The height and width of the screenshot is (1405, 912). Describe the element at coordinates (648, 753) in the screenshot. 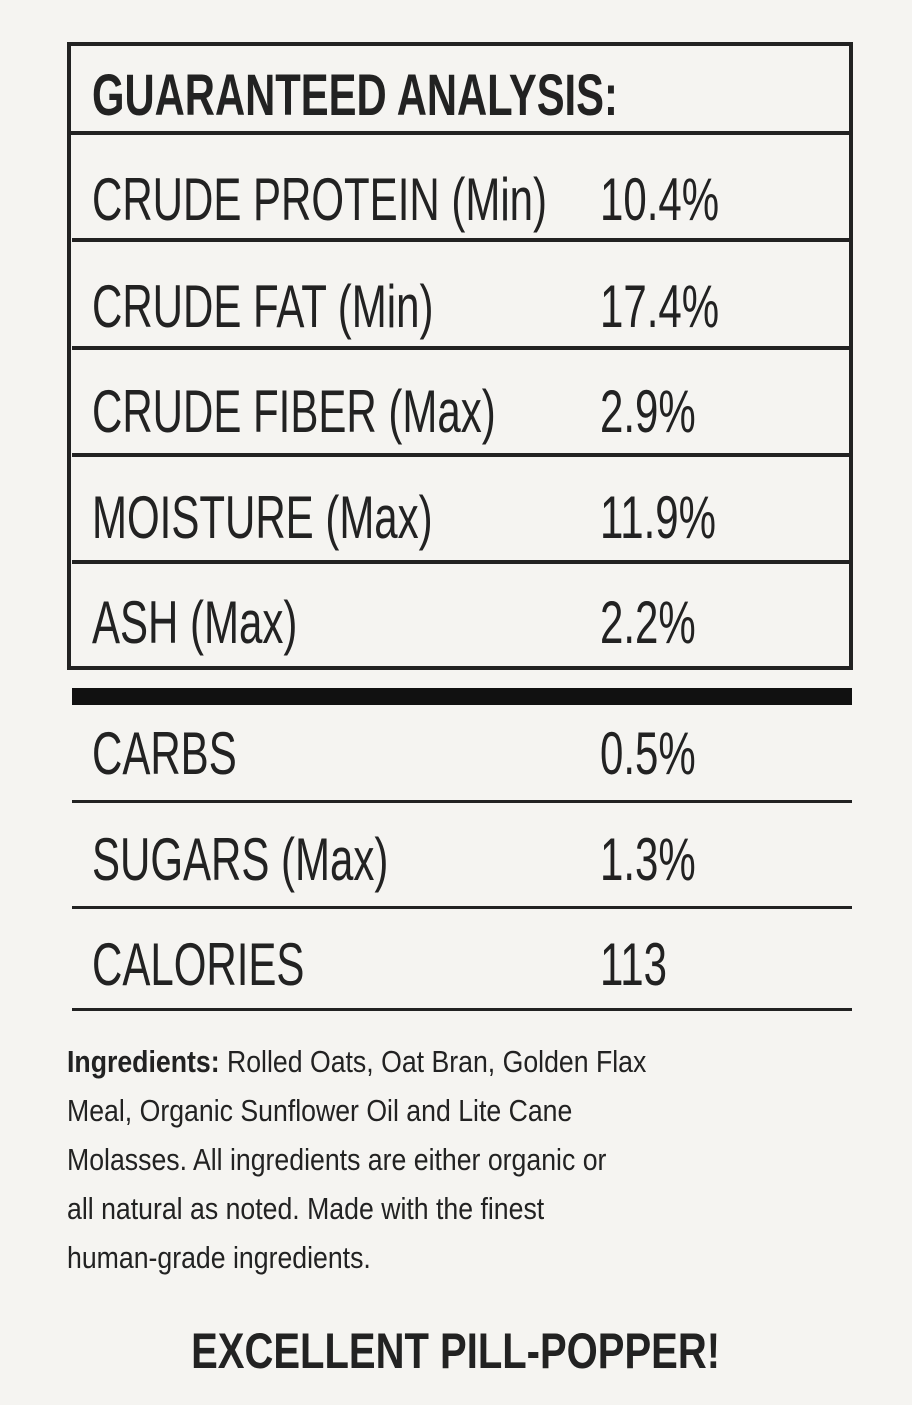

I see `row-value: 0.5%` at that location.